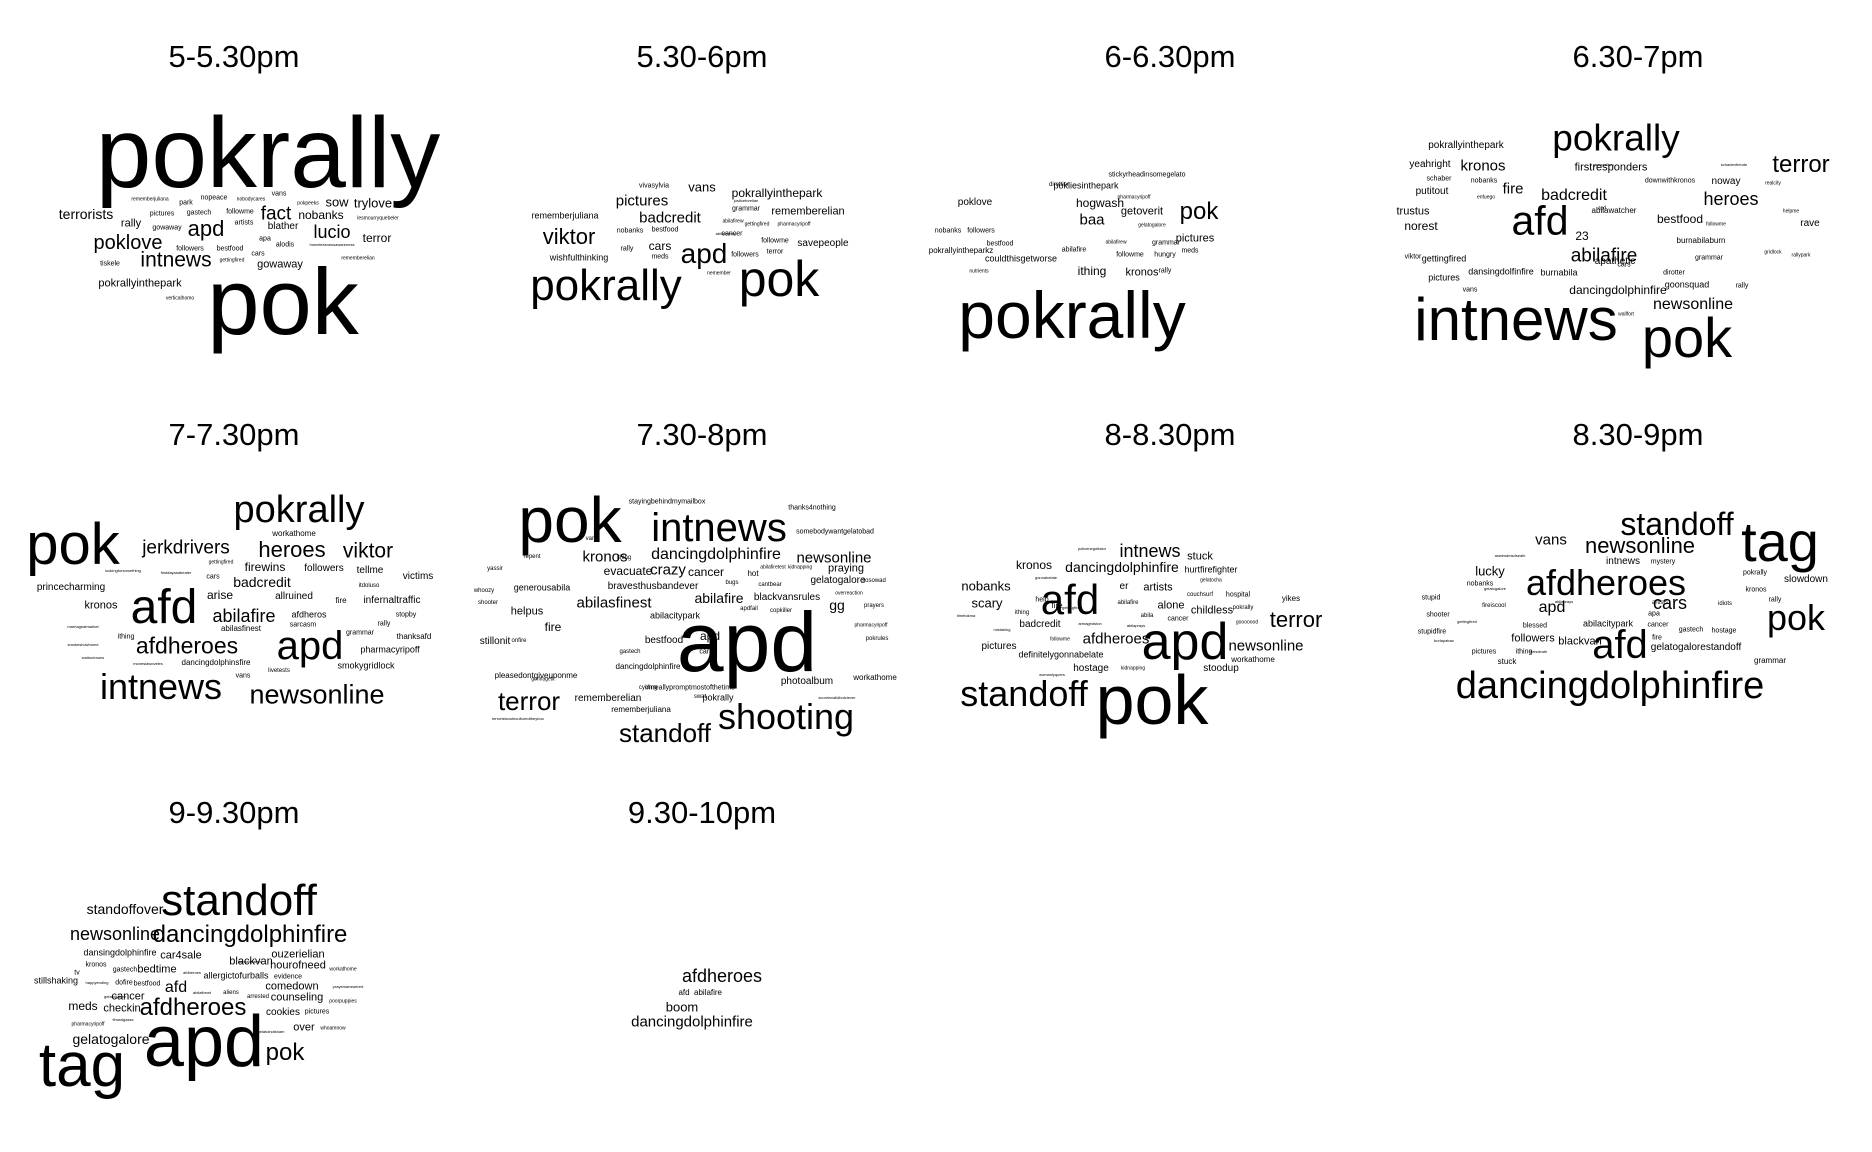 The image size is (1872, 1152). I want to click on cloud-word: apathetic, so click(1615, 261).